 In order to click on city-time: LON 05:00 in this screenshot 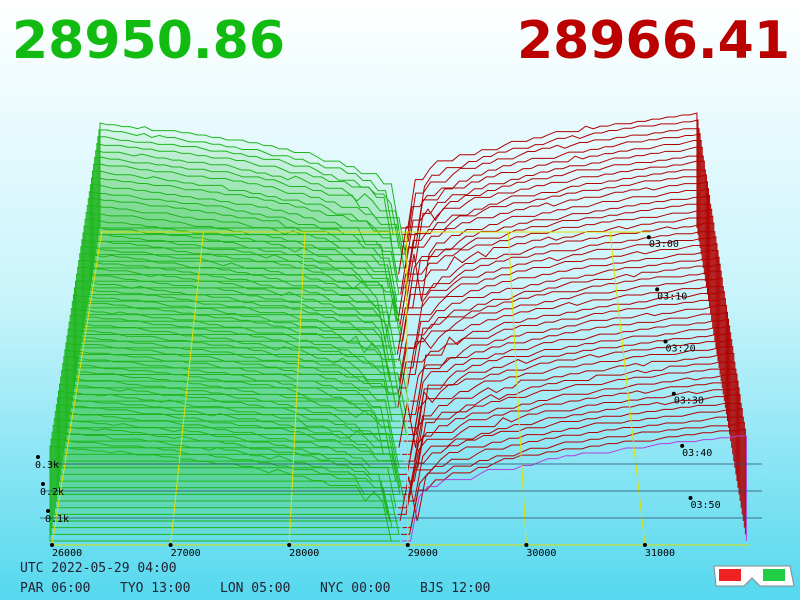, I will do `click(255, 588)`.